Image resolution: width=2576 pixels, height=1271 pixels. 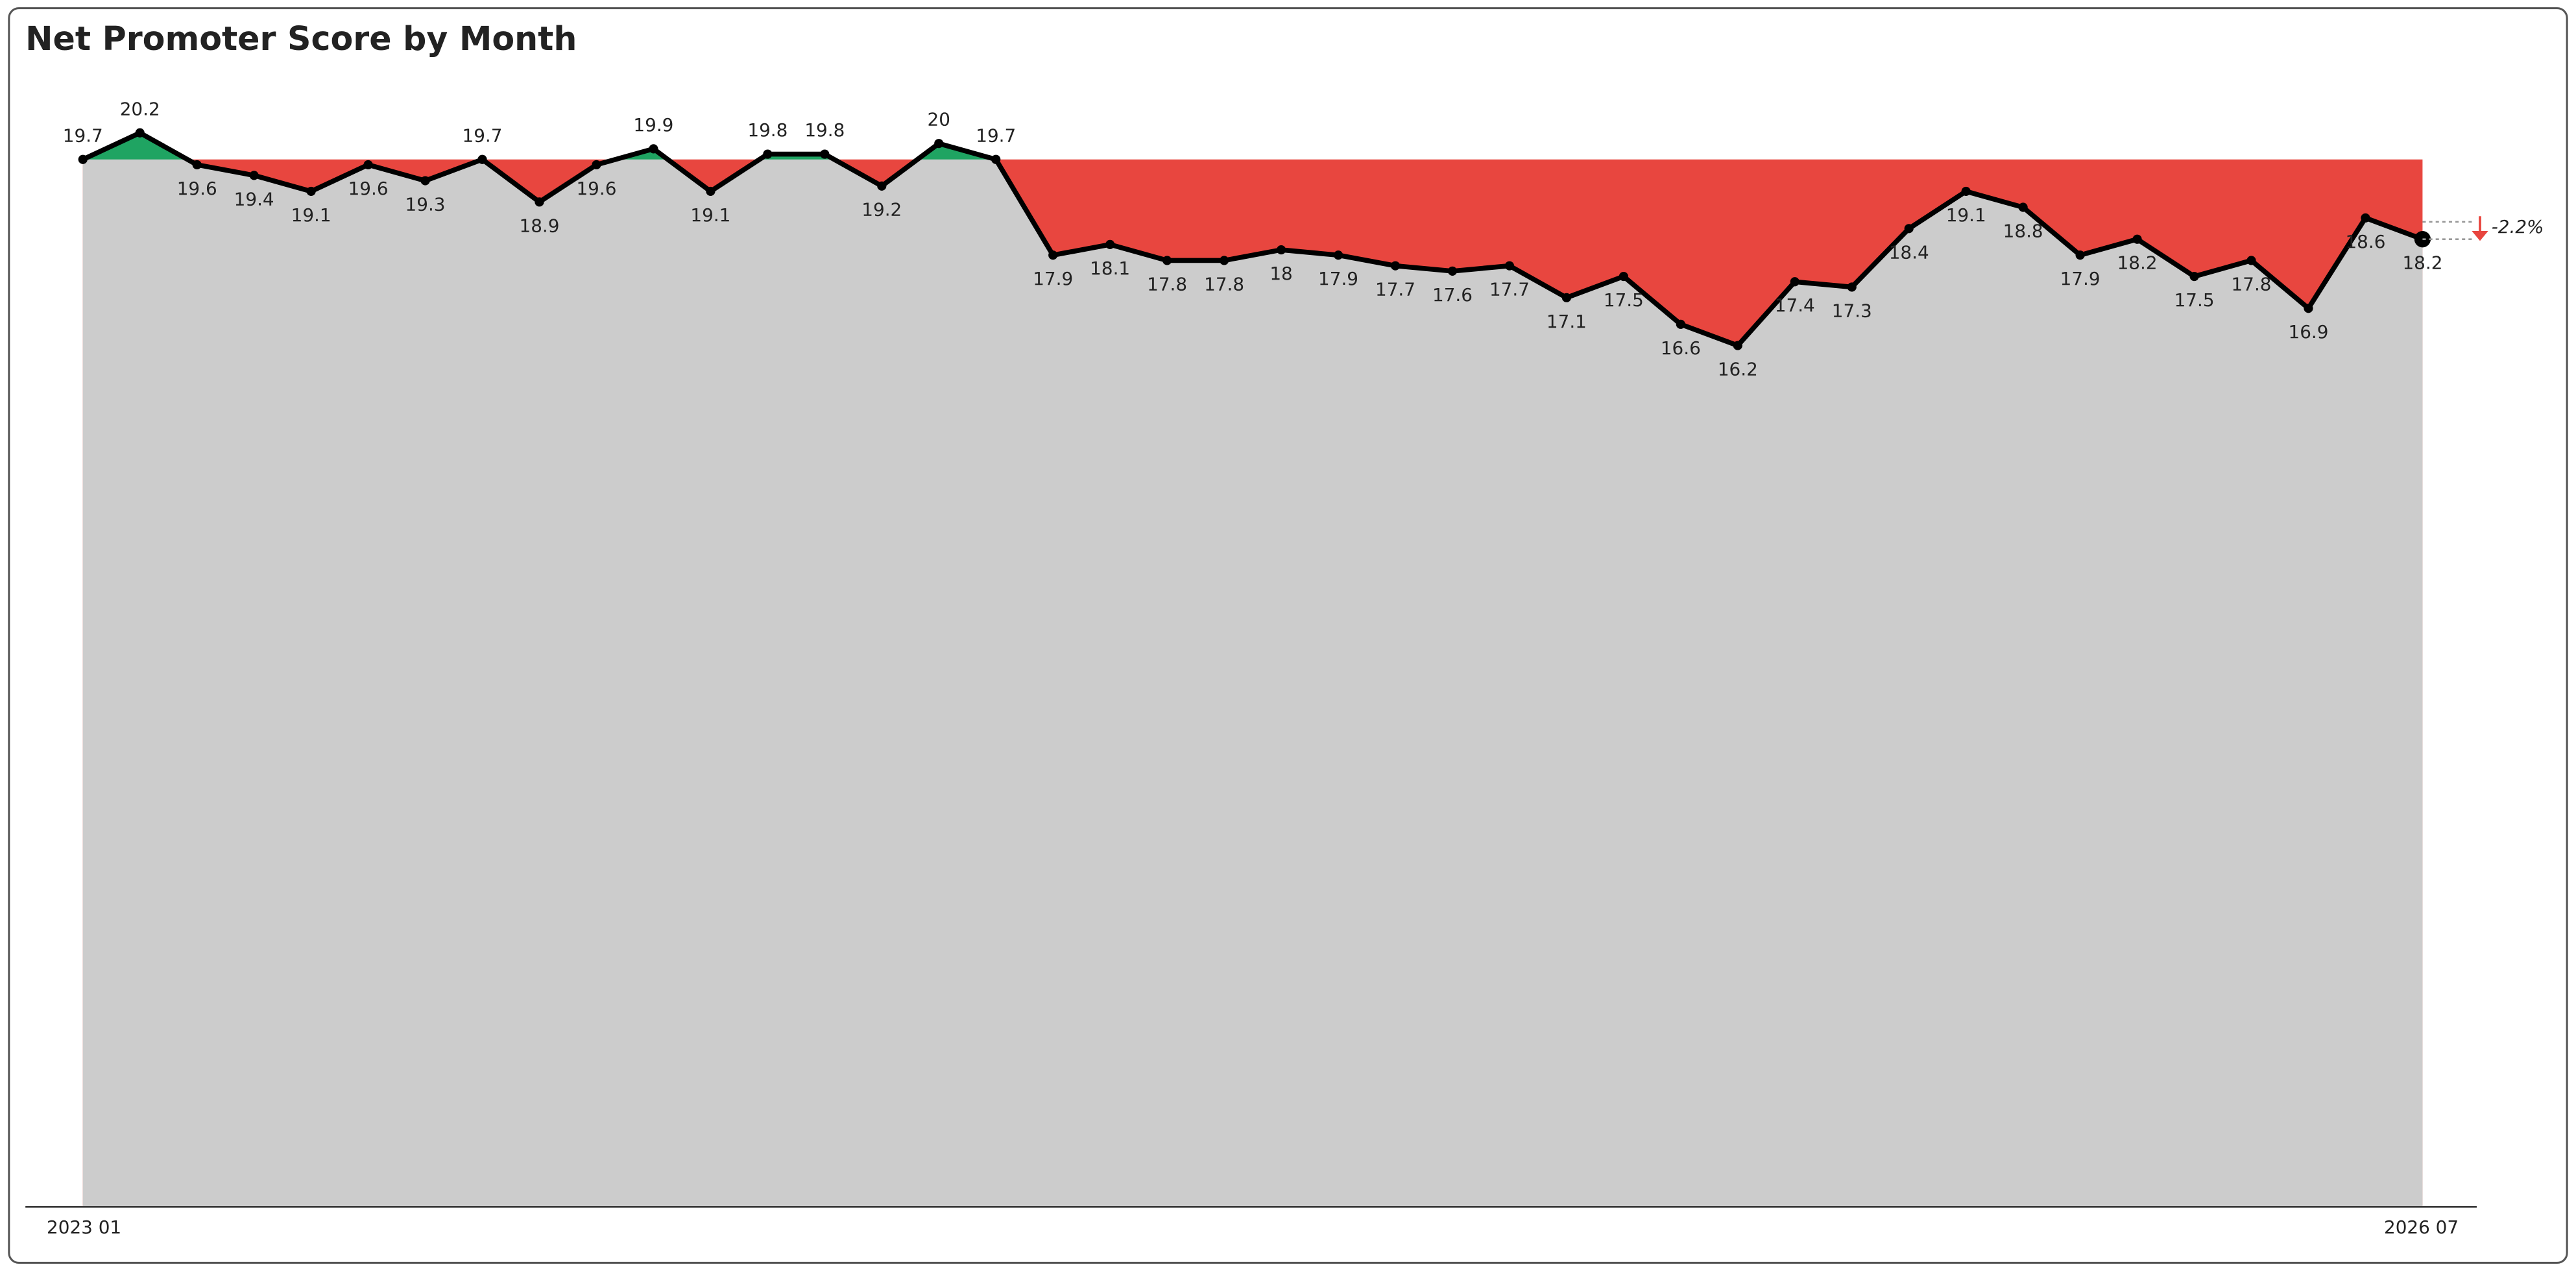 What do you see at coordinates (2023, 230) in the screenshot?
I see `data-label: 18.8` at bounding box center [2023, 230].